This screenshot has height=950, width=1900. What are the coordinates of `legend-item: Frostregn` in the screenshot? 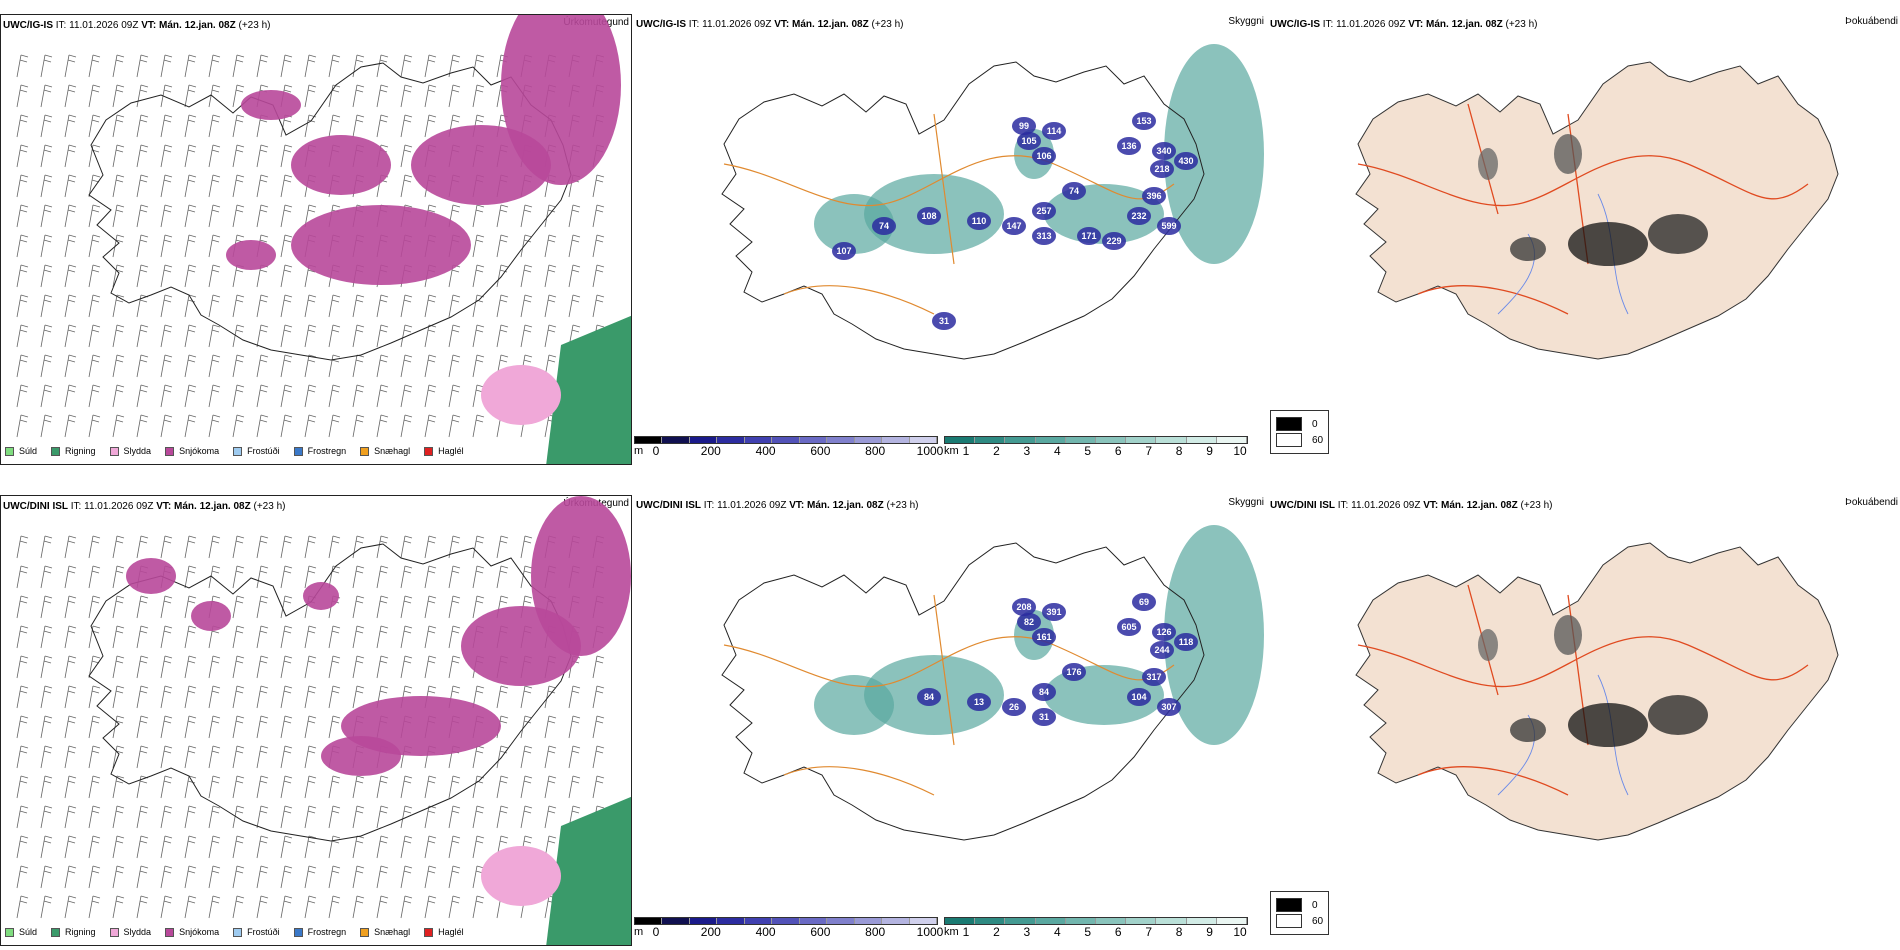 It's located at (320, 932).